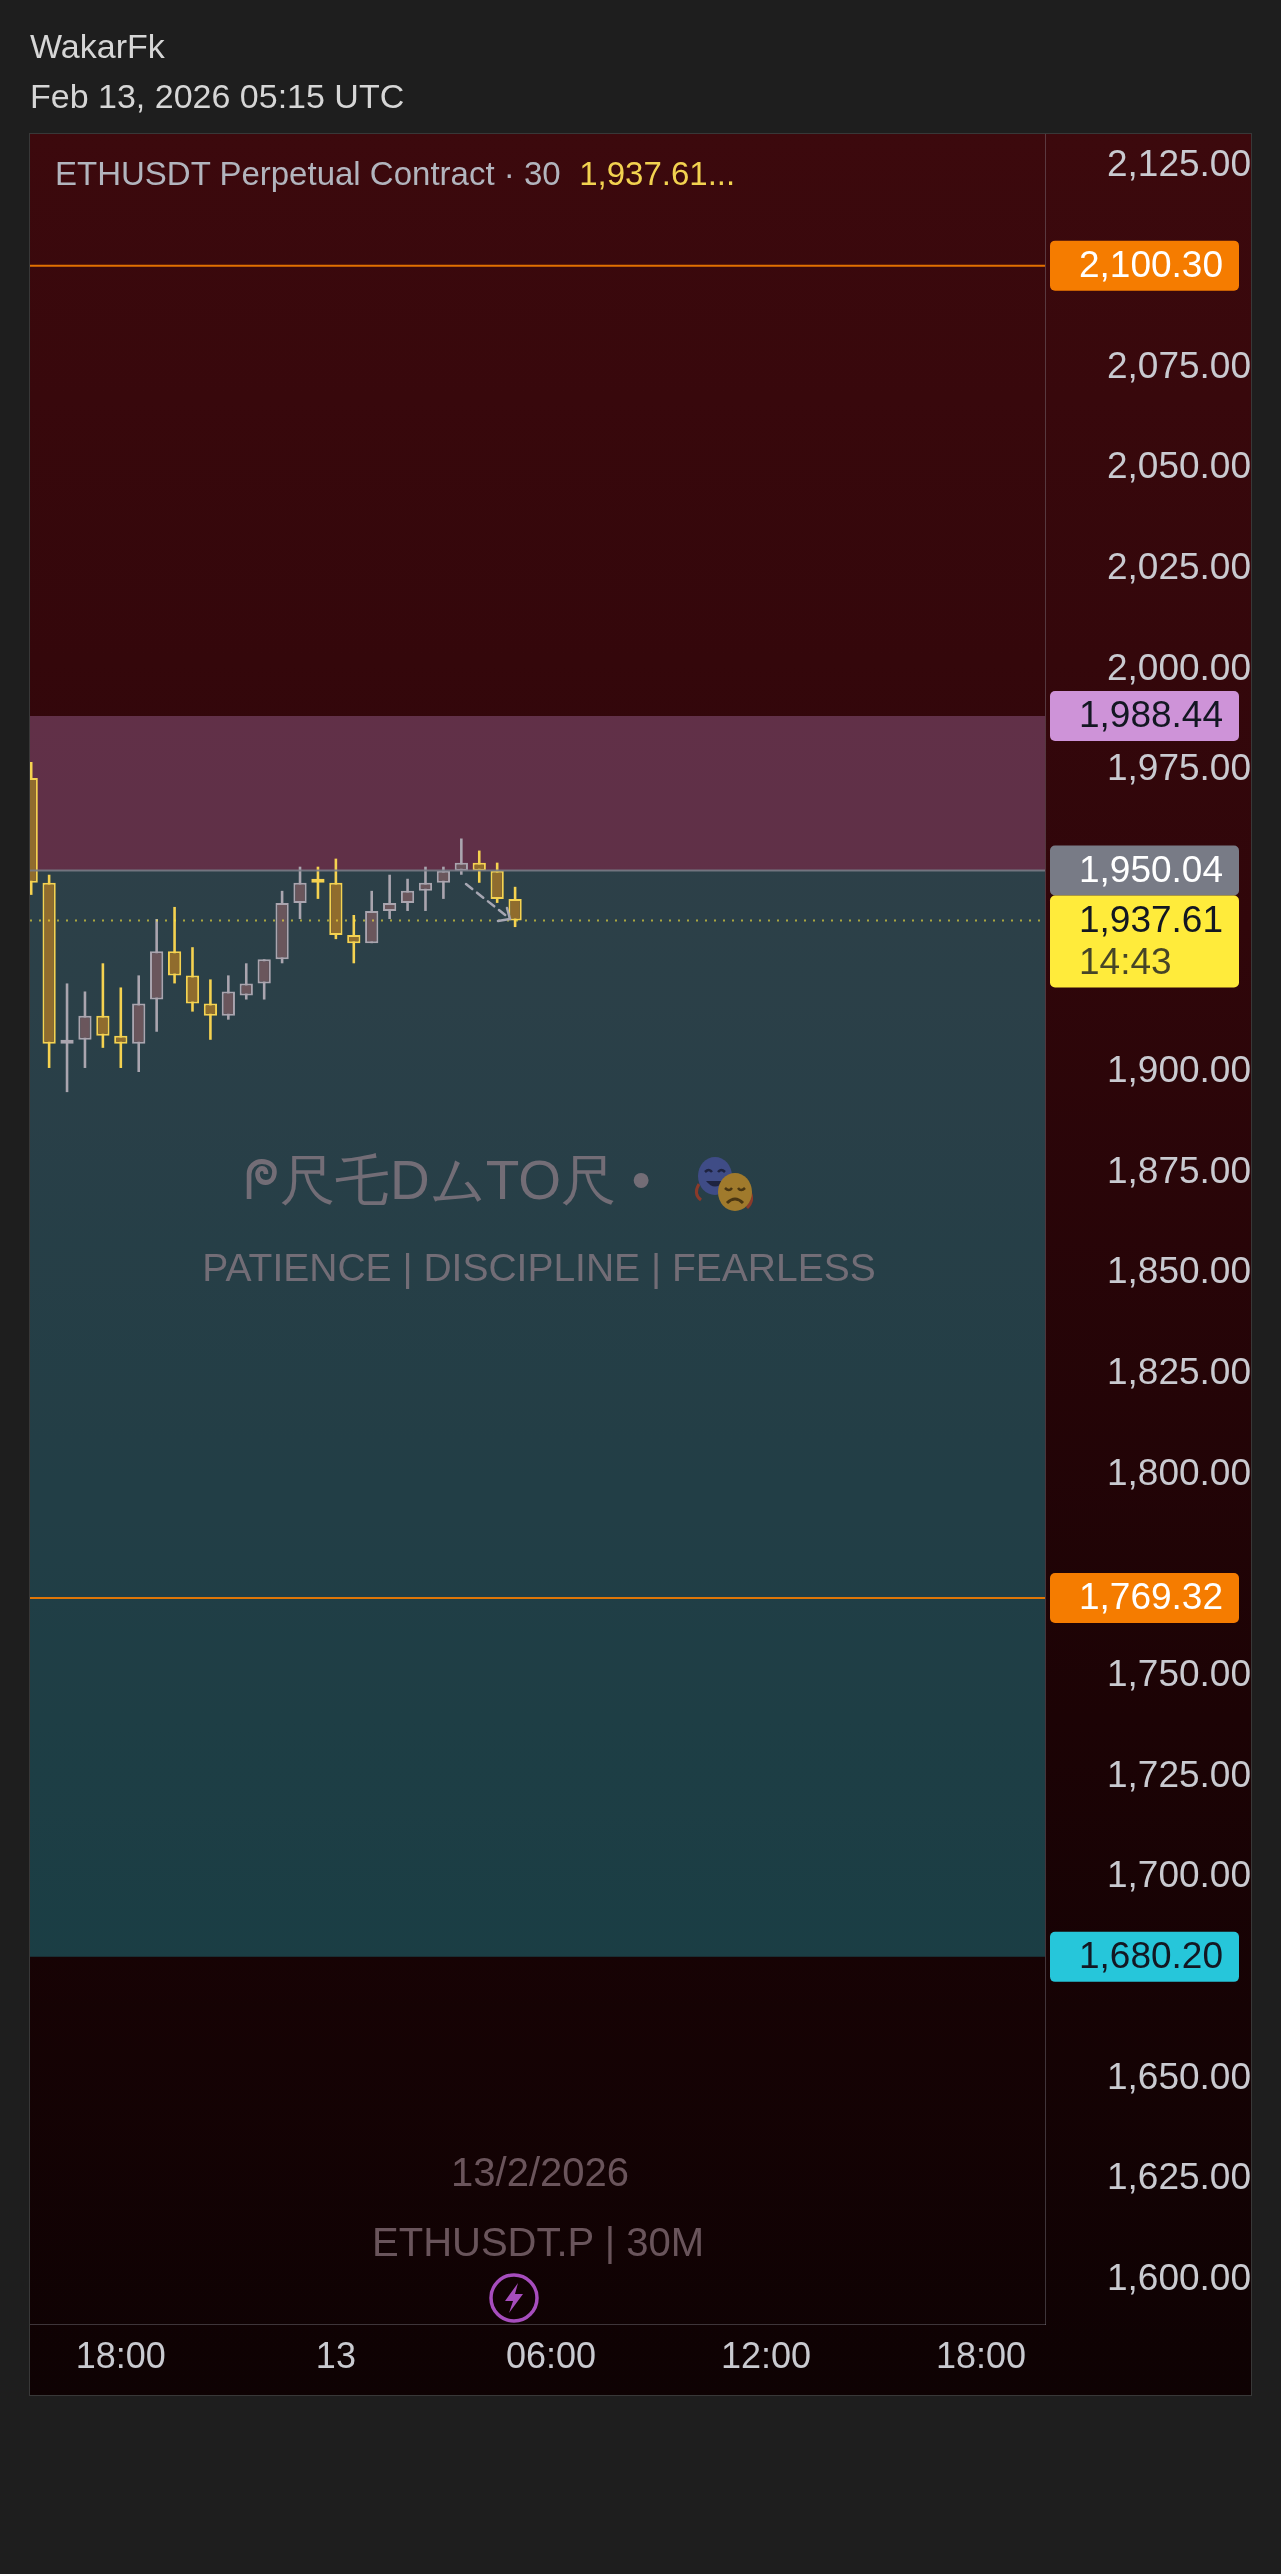  What do you see at coordinates (217, 96) in the screenshot?
I see `text: Feb 13, 2026 05:15 UTC` at bounding box center [217, 96].